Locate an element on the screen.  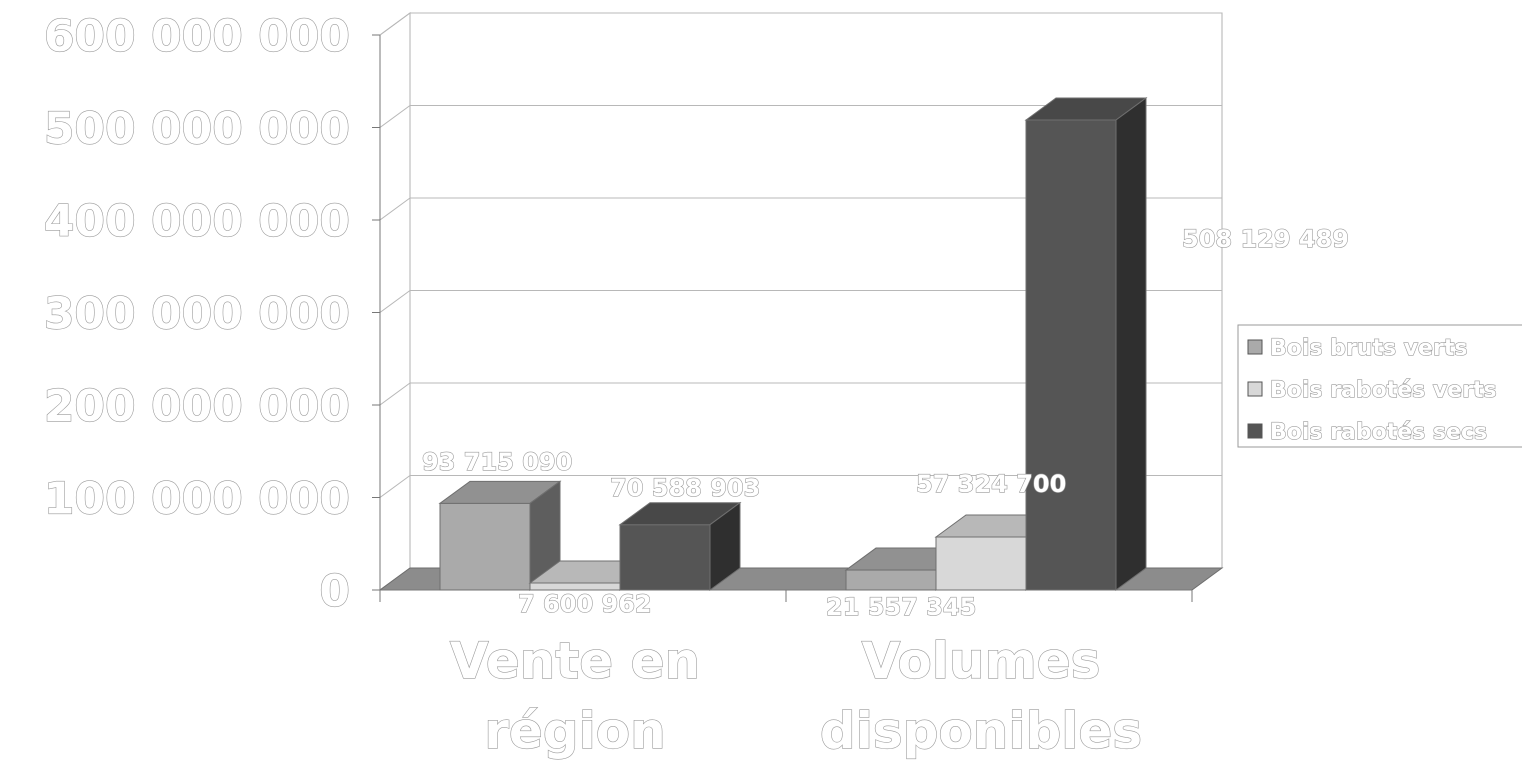
data-label: 7 600 962 is located at coordinates (585, 604).